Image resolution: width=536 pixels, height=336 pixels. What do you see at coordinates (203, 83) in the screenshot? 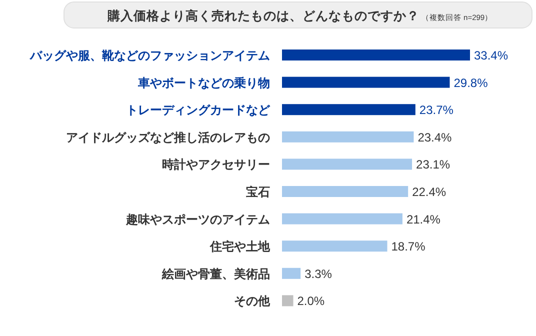
I see `y-tick-label: 車やボートなどの乗り物` at bounding box center [203, 83].